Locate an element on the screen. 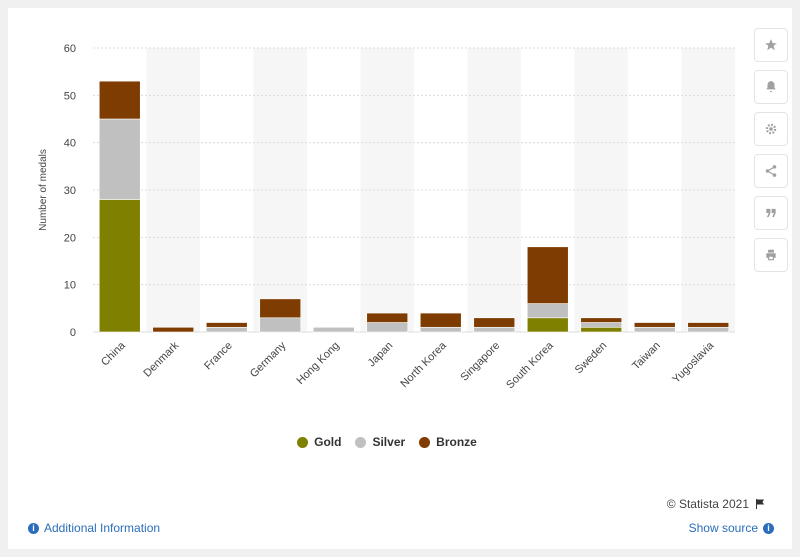 The width and height of the screenshot is (800, 557). notification-button is located at coordinates (771, 87).